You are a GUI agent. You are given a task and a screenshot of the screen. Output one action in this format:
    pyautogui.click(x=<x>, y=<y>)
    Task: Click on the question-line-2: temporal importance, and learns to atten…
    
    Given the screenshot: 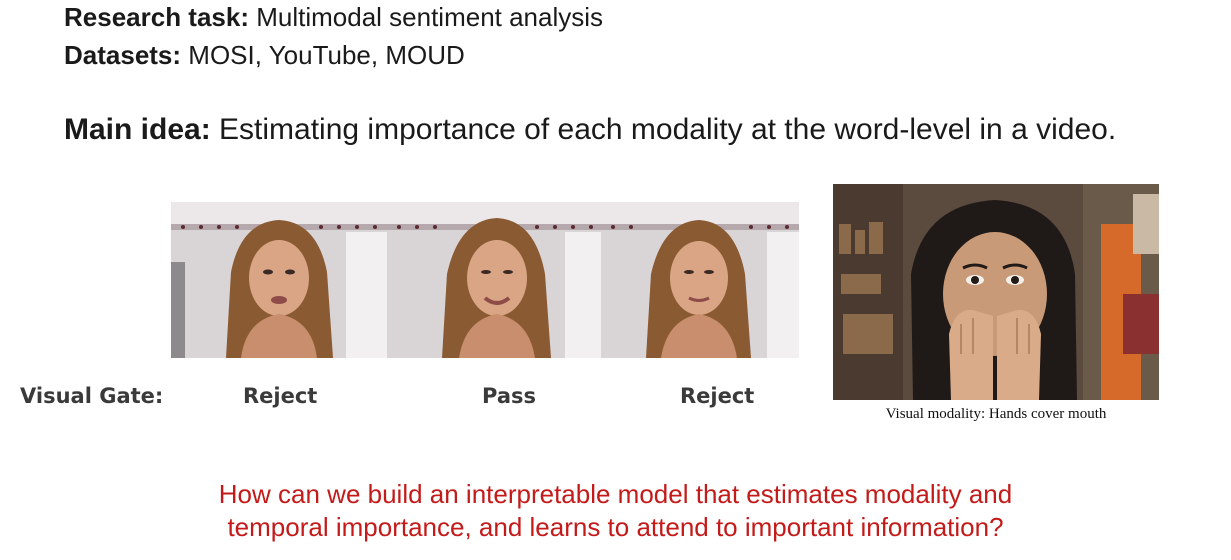 What is the action you would take?
    pyautogui.click(x=615, y=527)
    